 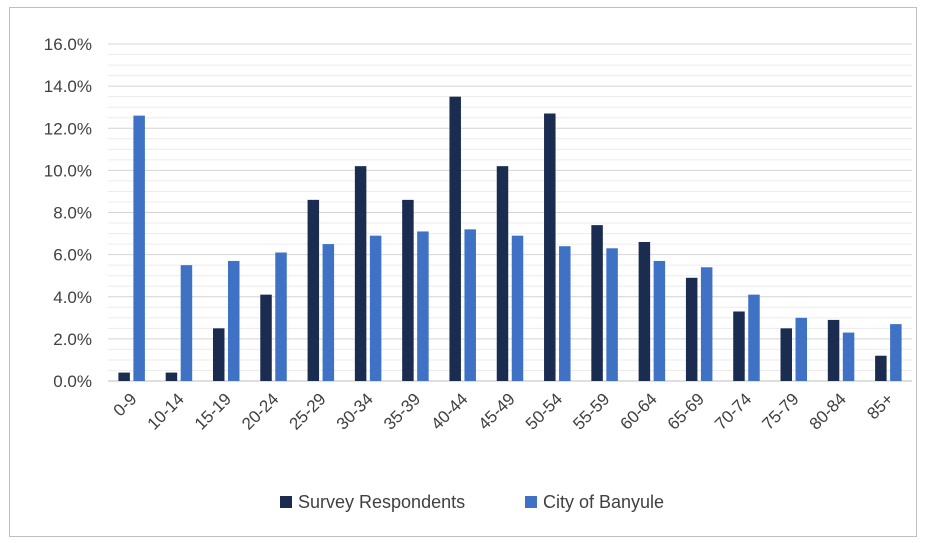 I want to click on y-tick-label: 12.0%, so click(x=68, y=128).